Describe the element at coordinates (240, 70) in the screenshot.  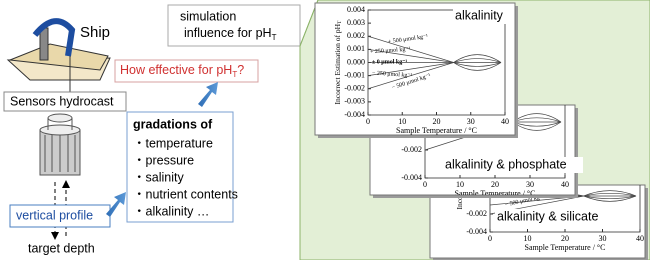
I see `question-suffix: ?` at that location.